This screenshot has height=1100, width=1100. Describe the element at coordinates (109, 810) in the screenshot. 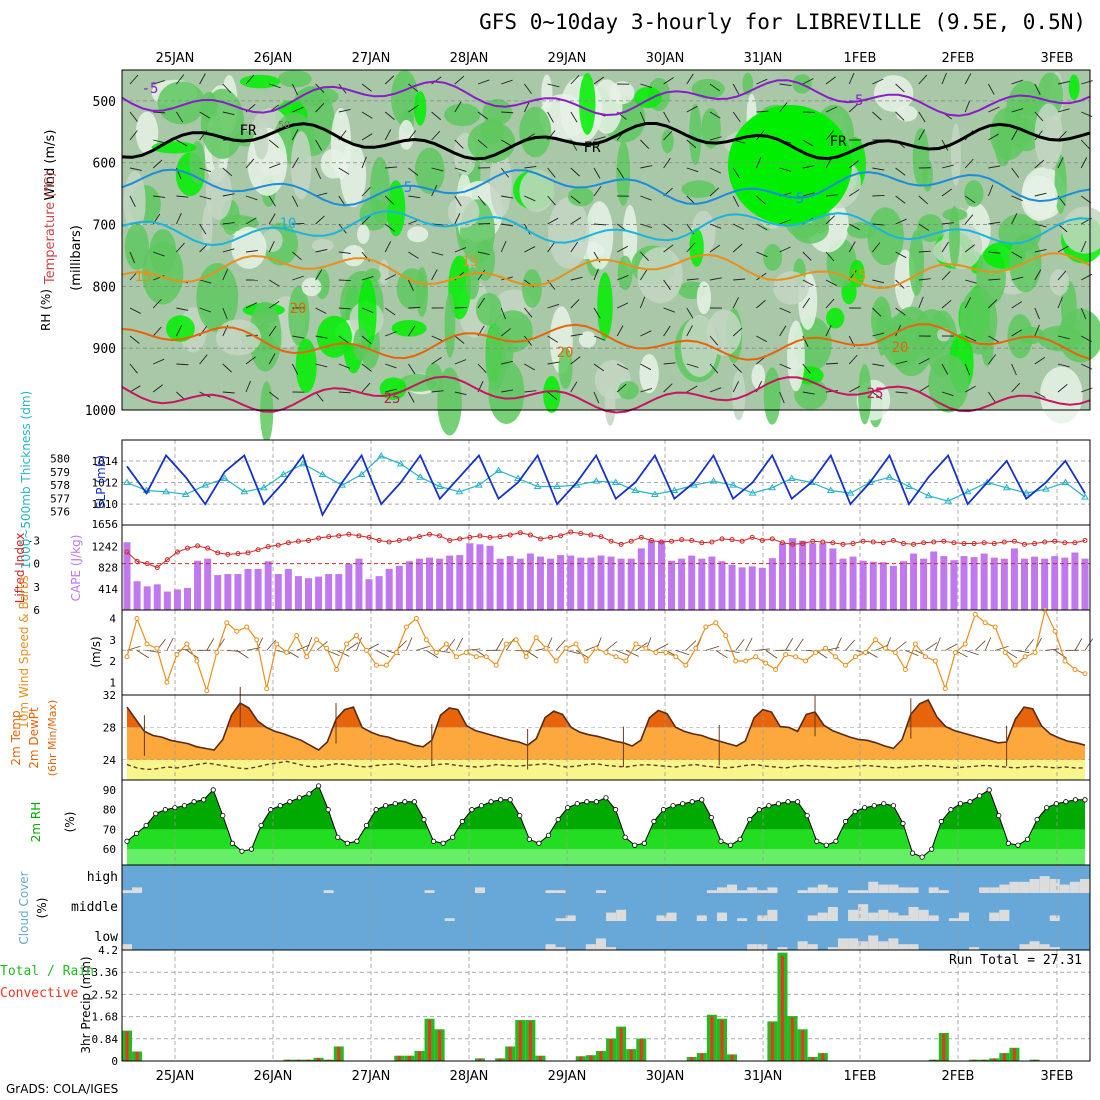

I see `rh-tick-label: 80` at that location.